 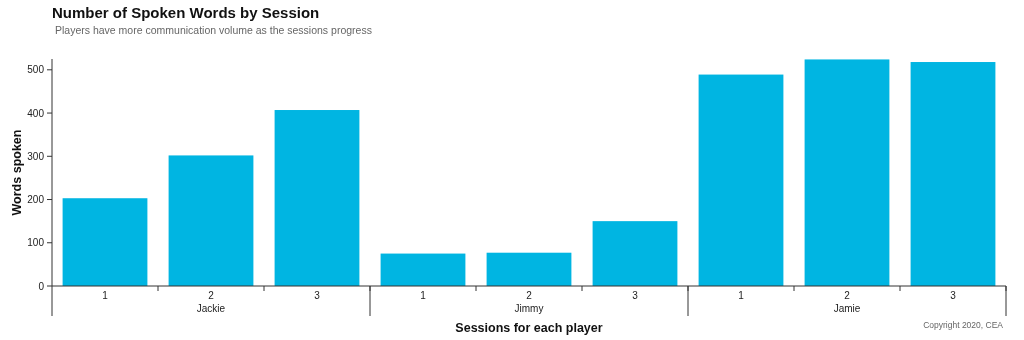 What do you see at coordinates (17, 172) in the screenshot?
I see `y-axis-title: Words spoken` at bounding box center [17, 172].